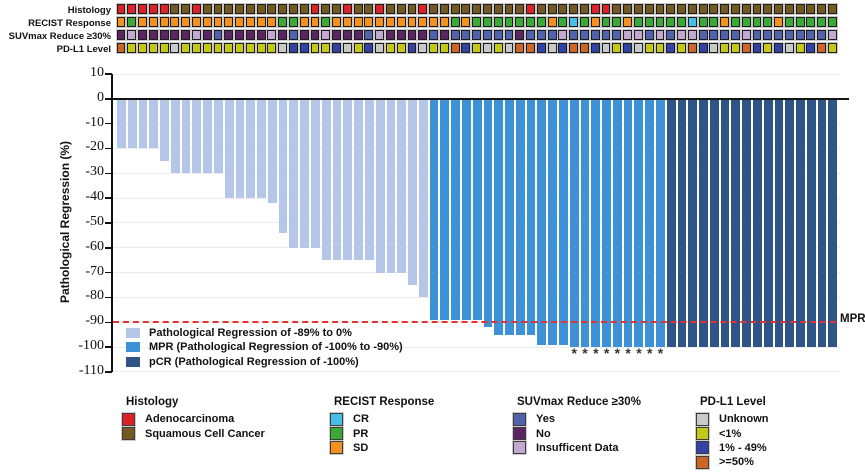  What do you see at coordinates (59, 36) in the screenshot?
I see `track-label-suvmax: SUVmax Reduce ≥30%` at bounding box center [59, 36].